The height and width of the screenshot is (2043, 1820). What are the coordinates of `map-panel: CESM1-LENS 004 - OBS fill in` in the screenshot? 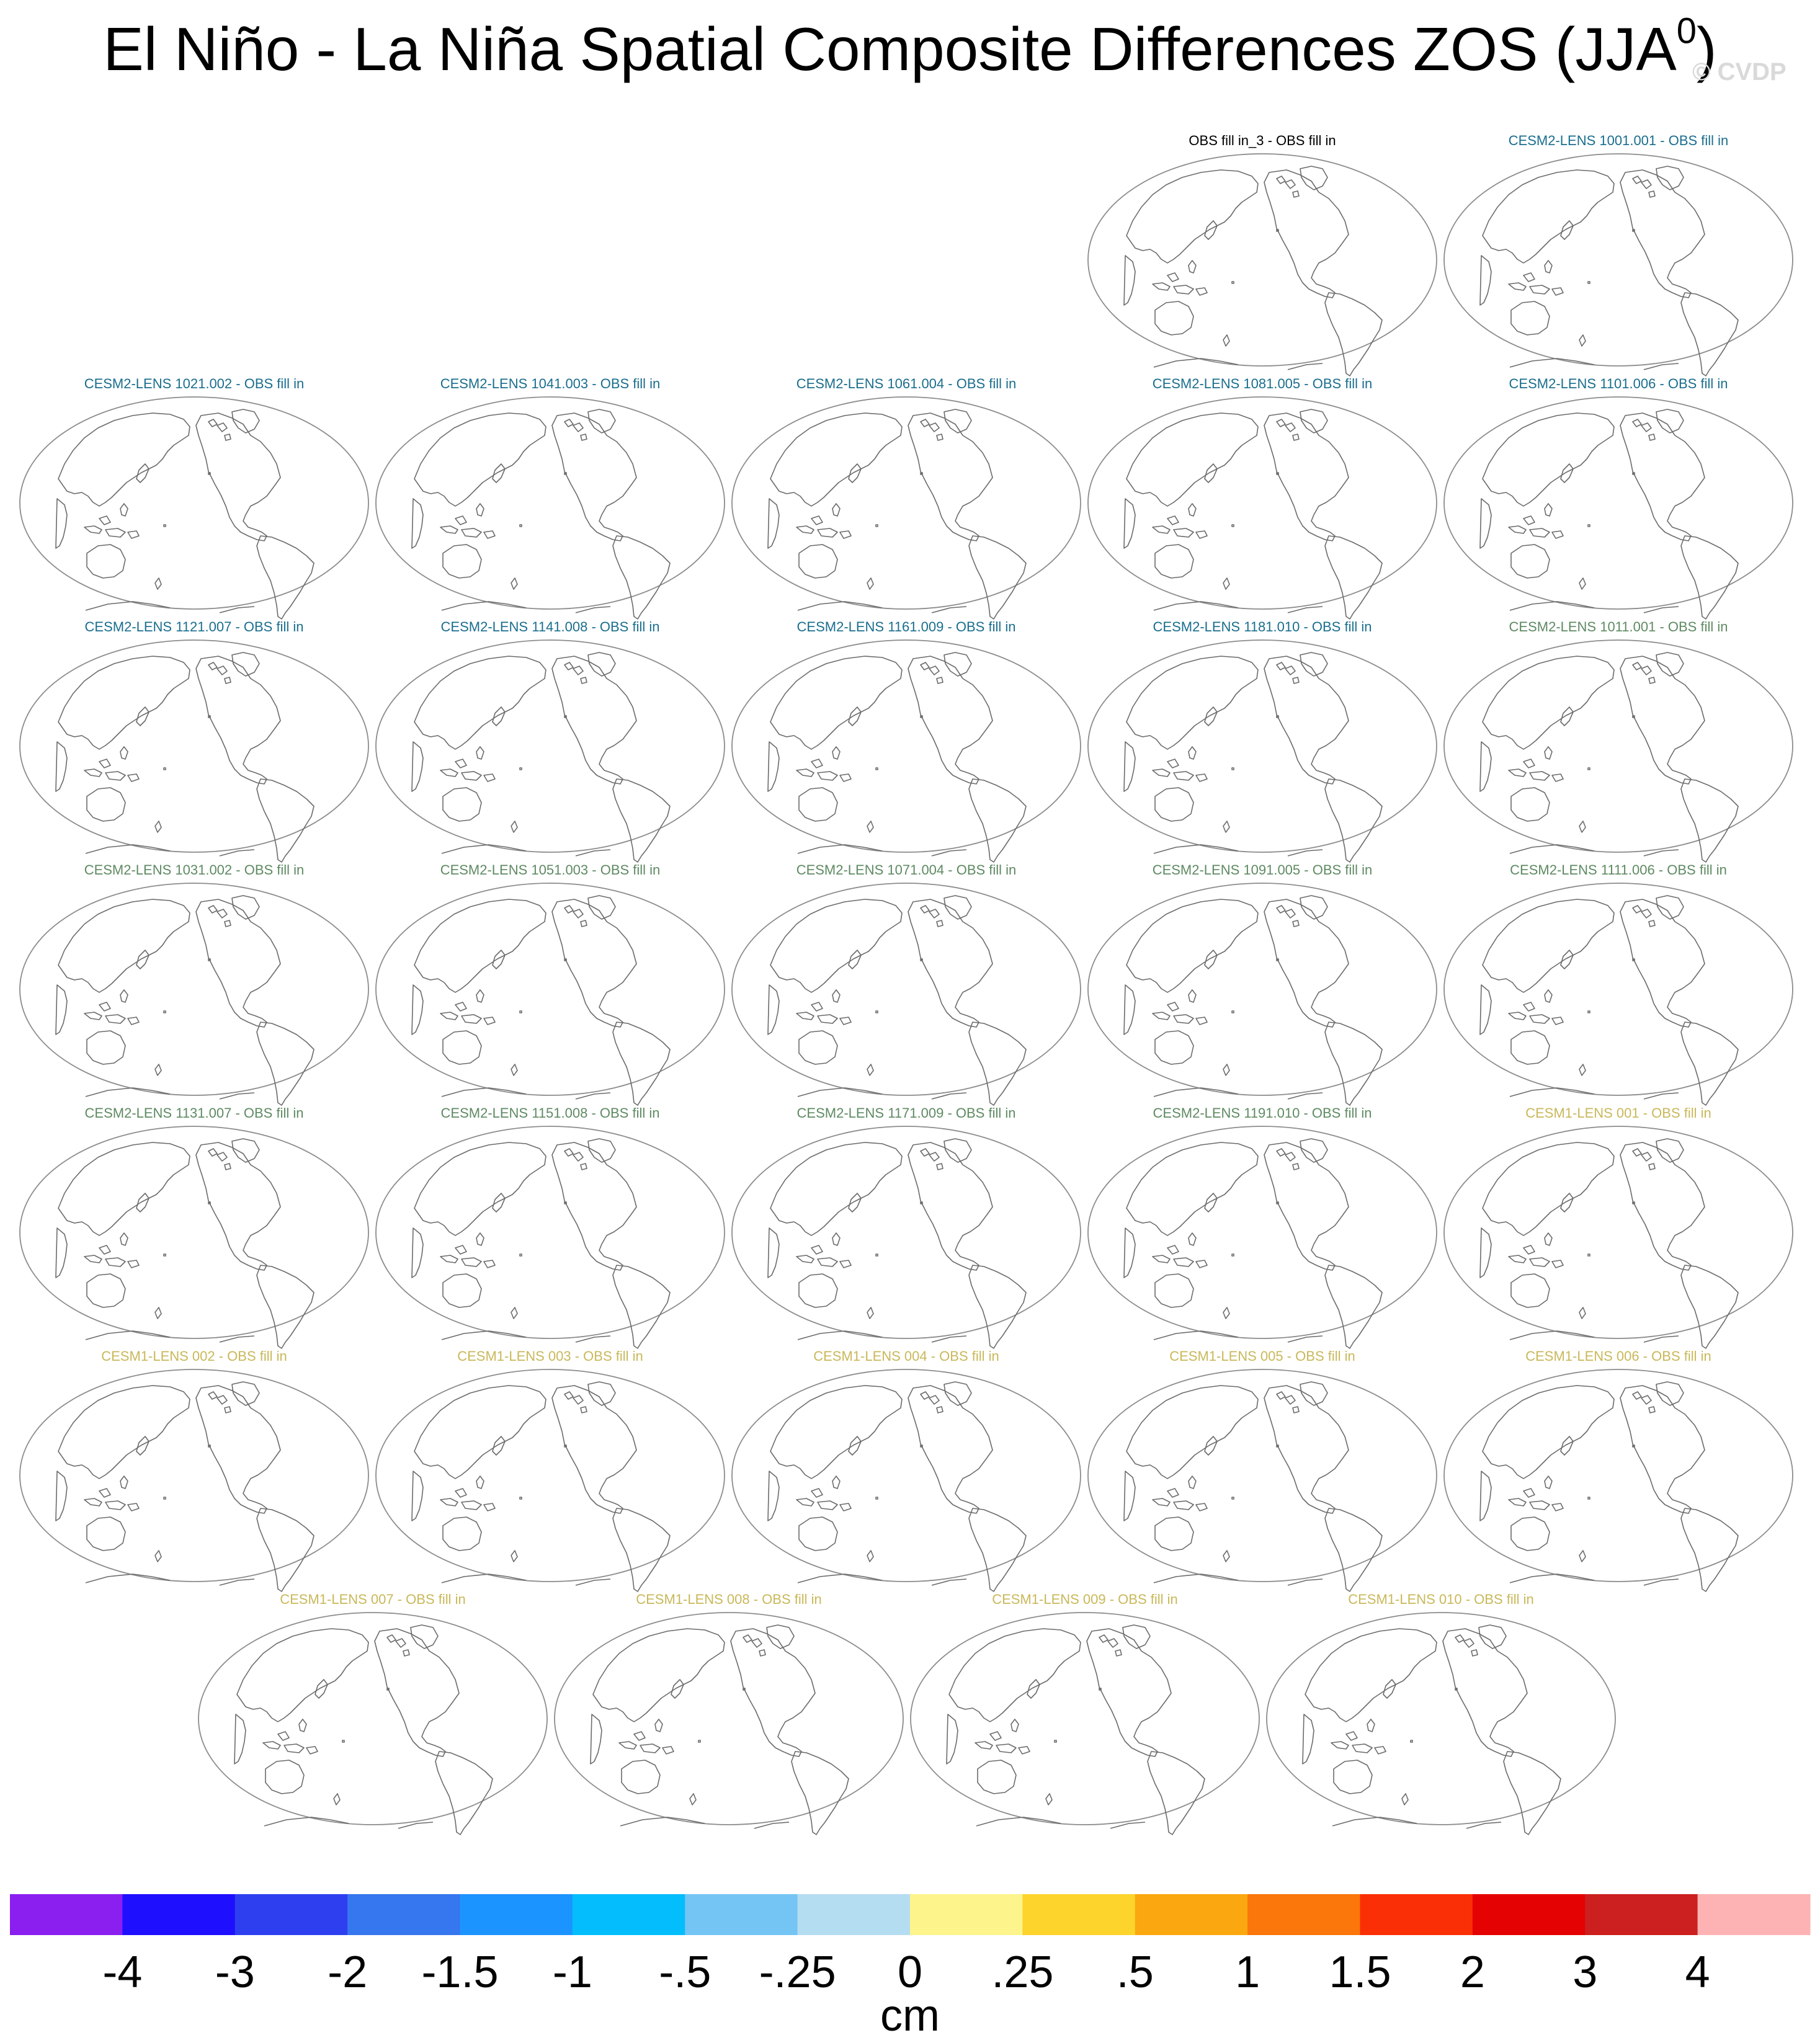 It's located at (906, 1470).